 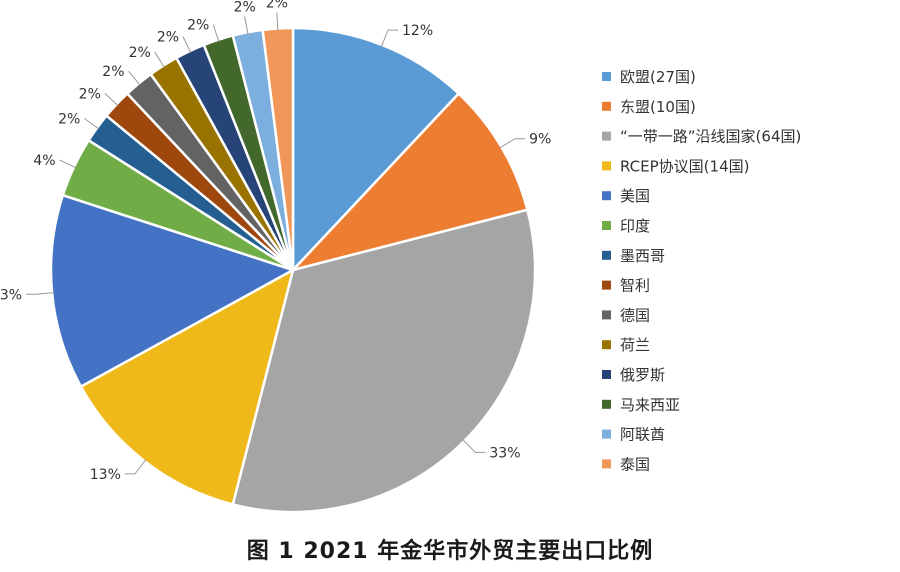 I want to click on data-label: 9%, so click(x=540, y=140).